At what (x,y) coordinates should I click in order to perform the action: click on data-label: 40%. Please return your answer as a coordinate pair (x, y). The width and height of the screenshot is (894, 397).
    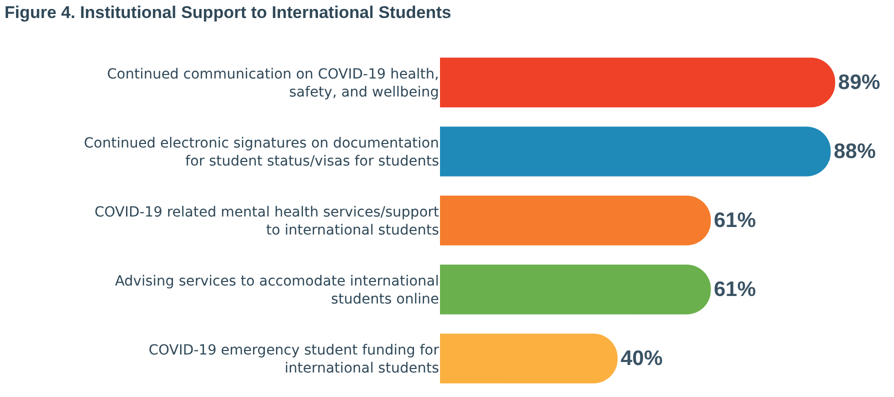
    Looking at the image, I should click on (641, 358).